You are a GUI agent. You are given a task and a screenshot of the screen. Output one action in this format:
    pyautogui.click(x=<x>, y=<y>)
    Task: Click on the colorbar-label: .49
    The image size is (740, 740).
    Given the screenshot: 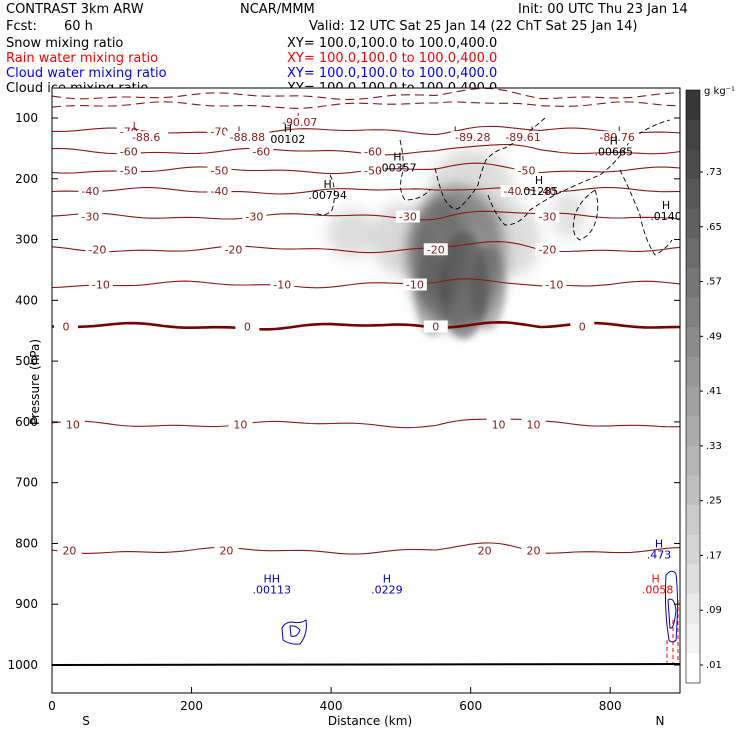 What is the action you would take?
    pyautogui.click(x=714, y=336)
    